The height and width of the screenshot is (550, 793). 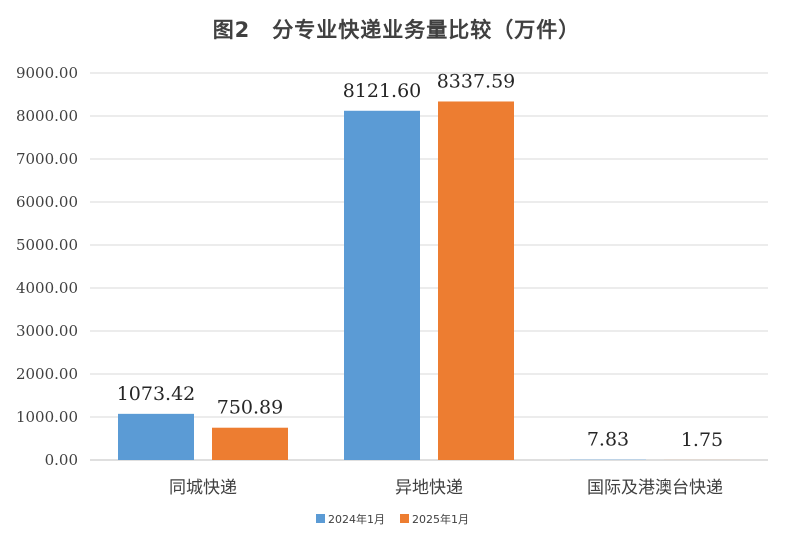 What do you see at coordinates (47, 331) in the screenshot?
I see `y-tick-label: 3000.00` at bounding box center [47, 331].